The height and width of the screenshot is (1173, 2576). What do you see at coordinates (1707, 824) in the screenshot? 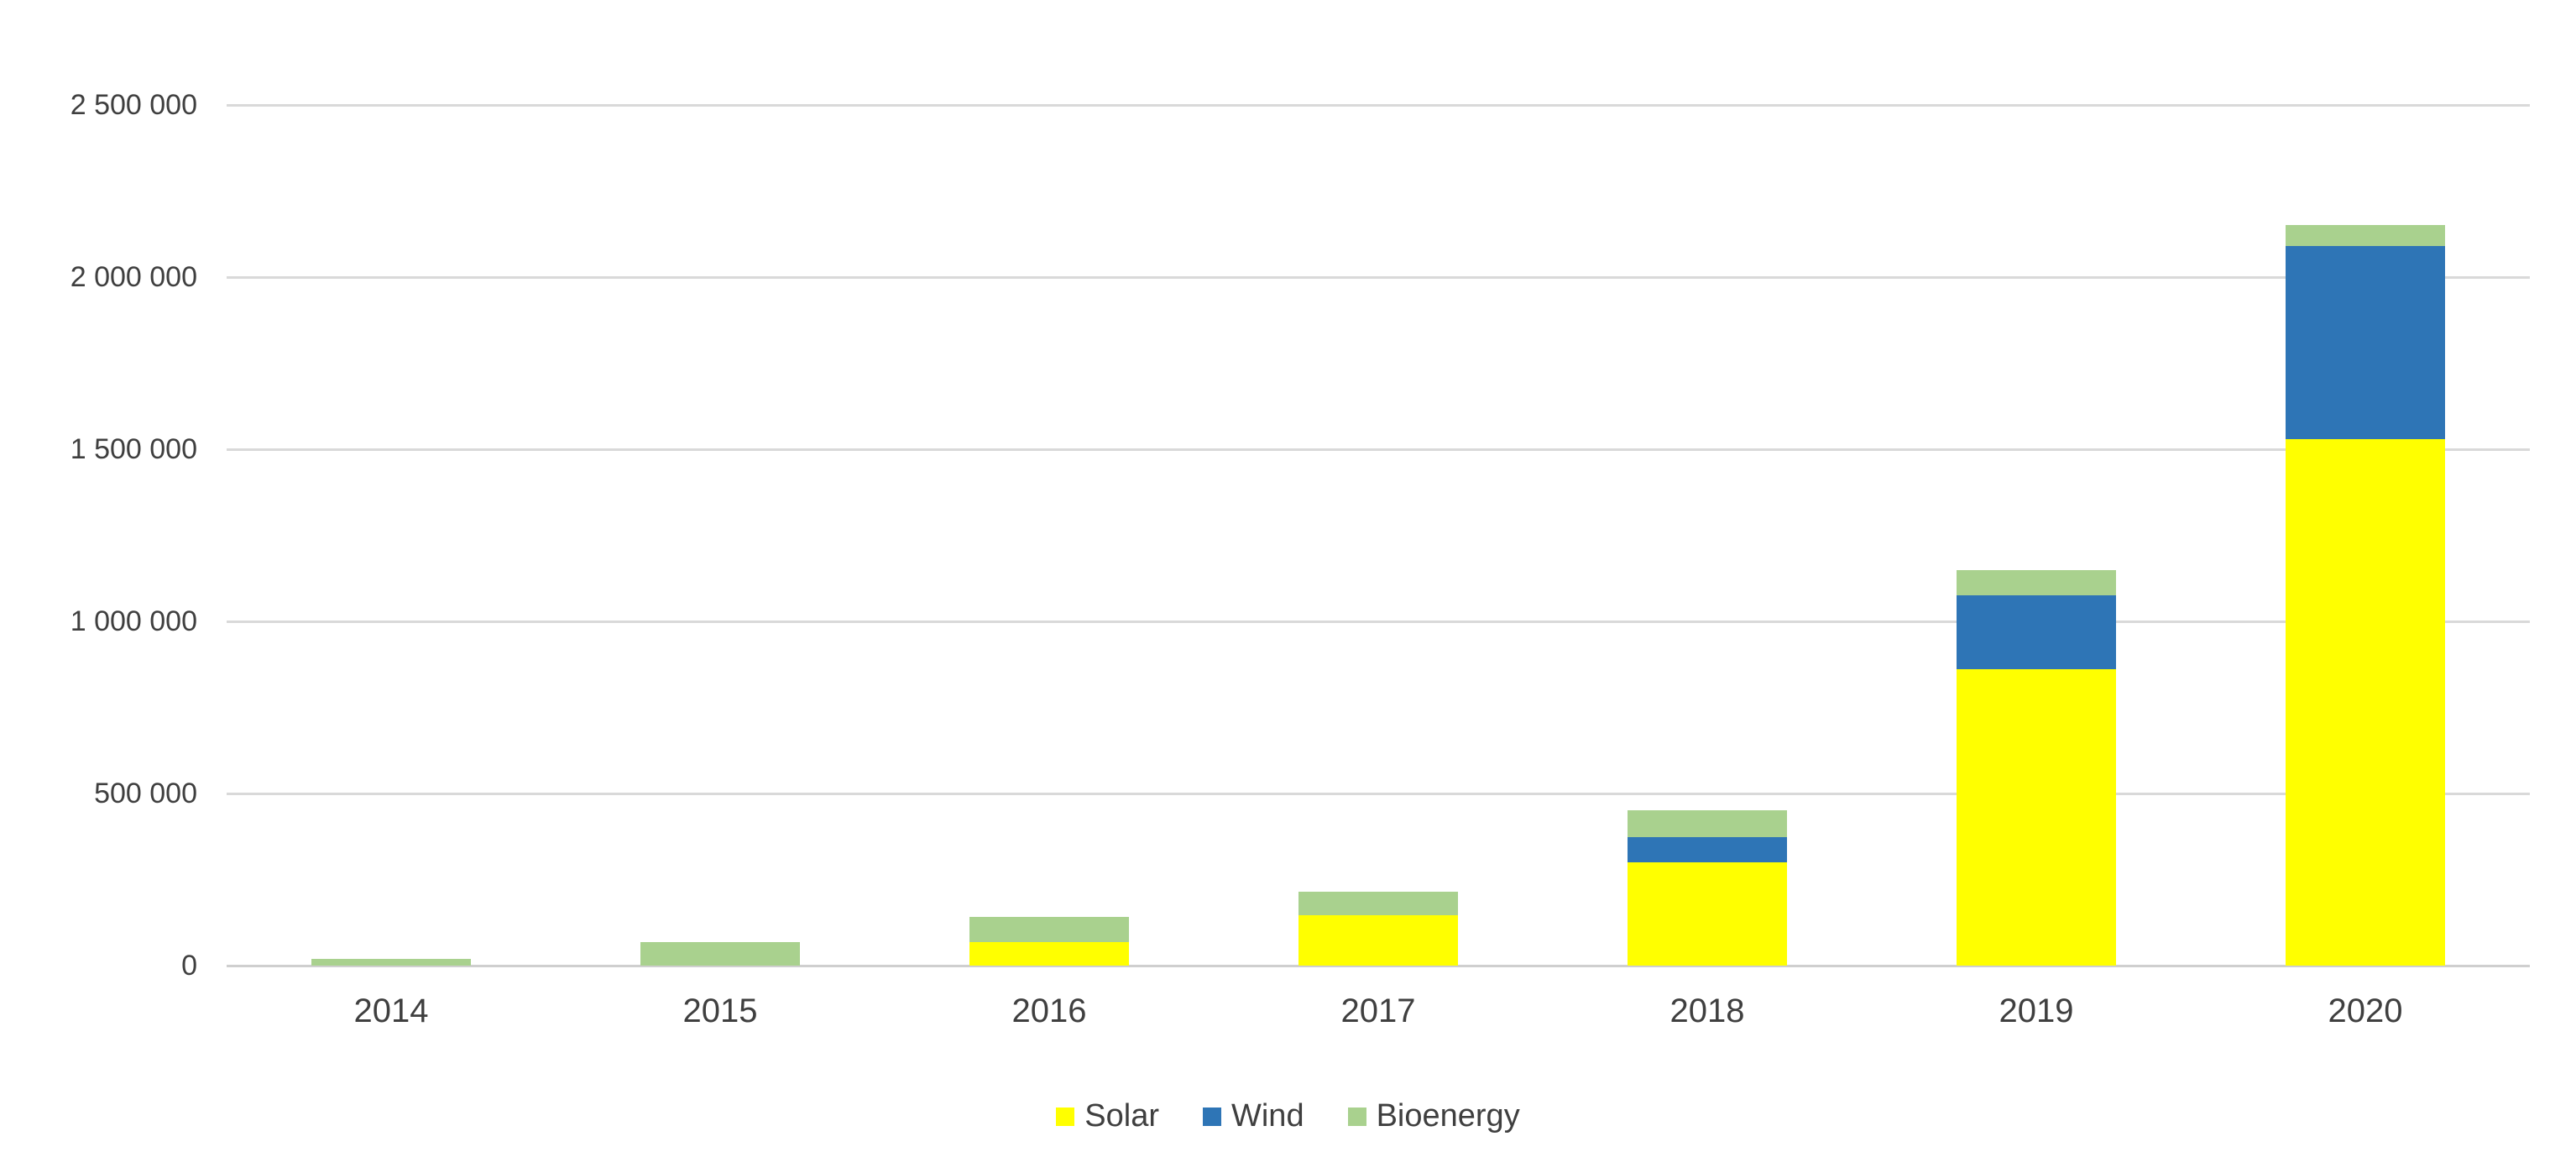
I see `bar-segment-bioenergy-2018` at bounding box center [1707, 824].